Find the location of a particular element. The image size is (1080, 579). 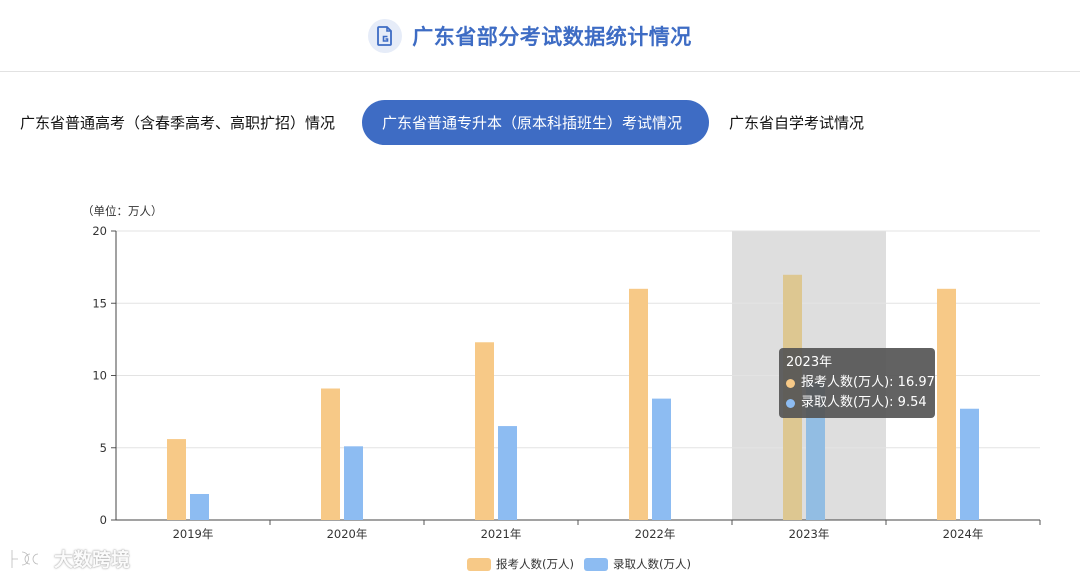

page-header: 广东省部分考试数据统计情况 is located at coordinates (540, 36).